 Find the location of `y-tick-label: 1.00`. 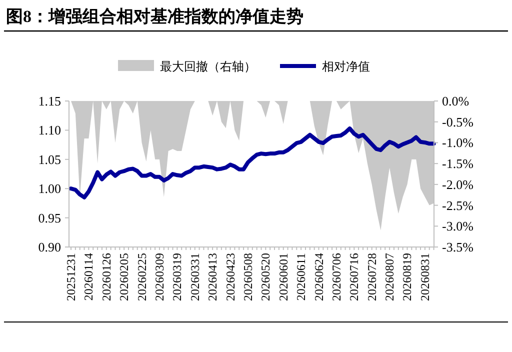

y-tick-label: 1.00 is located at coordinates (49, 188).